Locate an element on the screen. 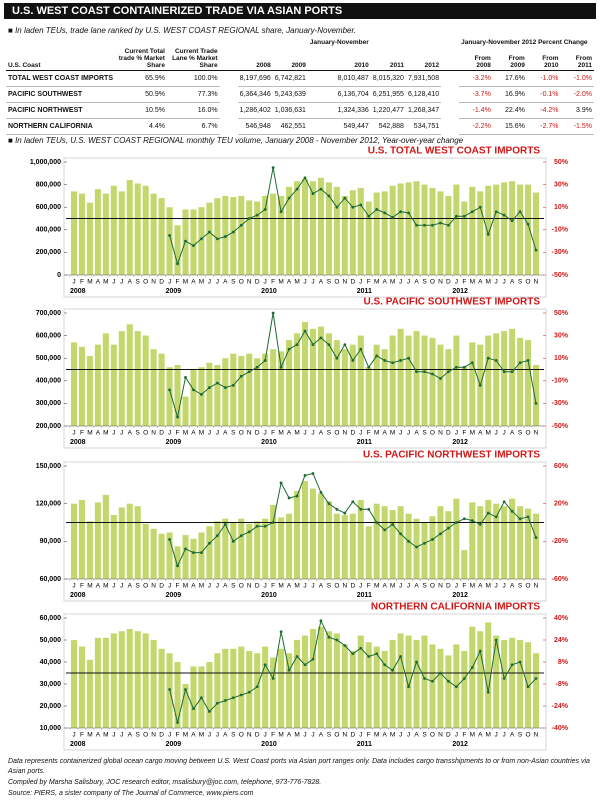 This screenshot has height=810, width=600. gap is located at coordinates (229, 127).